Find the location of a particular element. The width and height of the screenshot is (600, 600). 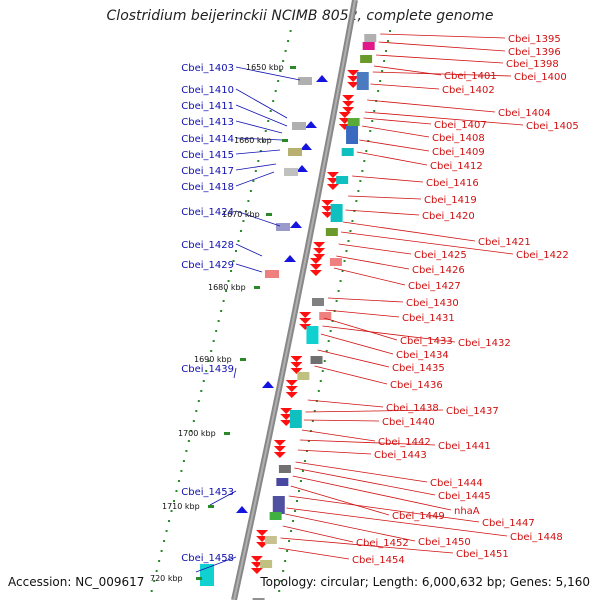

kbp-tick-label: 1660 kbp is located at coordinates (253, 140).